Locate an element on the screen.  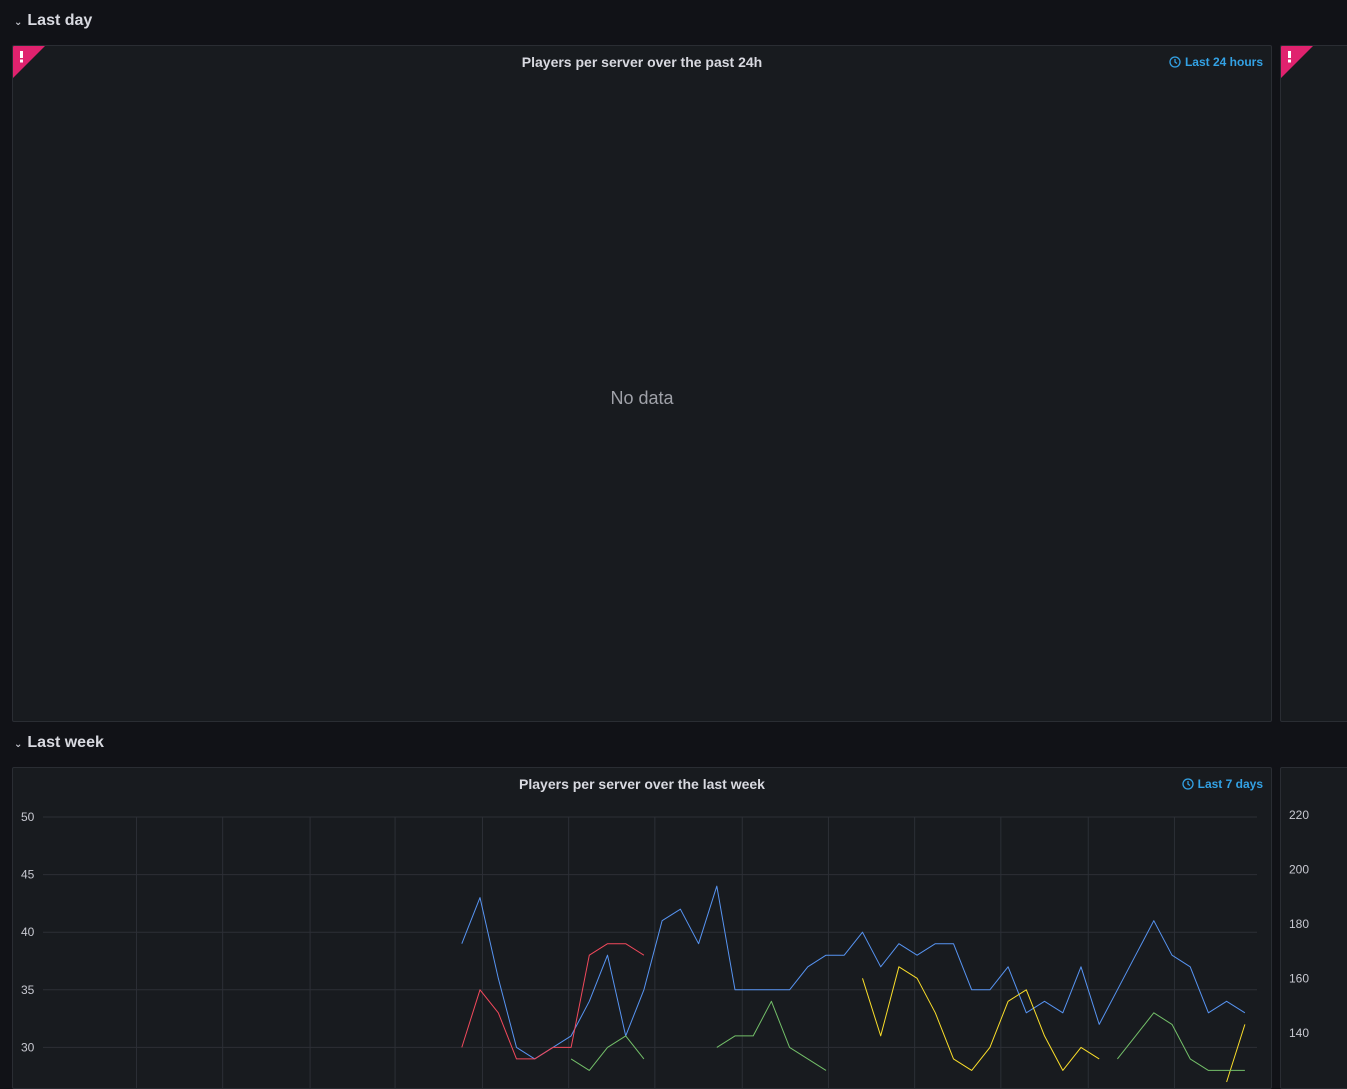
y-tick-label: 35 is located at coordinates (28, 990).